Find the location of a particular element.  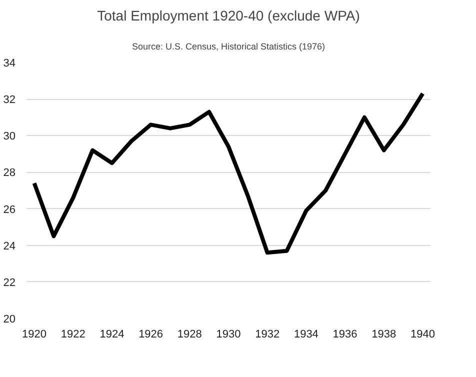

y-tick-label: 32 is located at coordinates (9, 100).